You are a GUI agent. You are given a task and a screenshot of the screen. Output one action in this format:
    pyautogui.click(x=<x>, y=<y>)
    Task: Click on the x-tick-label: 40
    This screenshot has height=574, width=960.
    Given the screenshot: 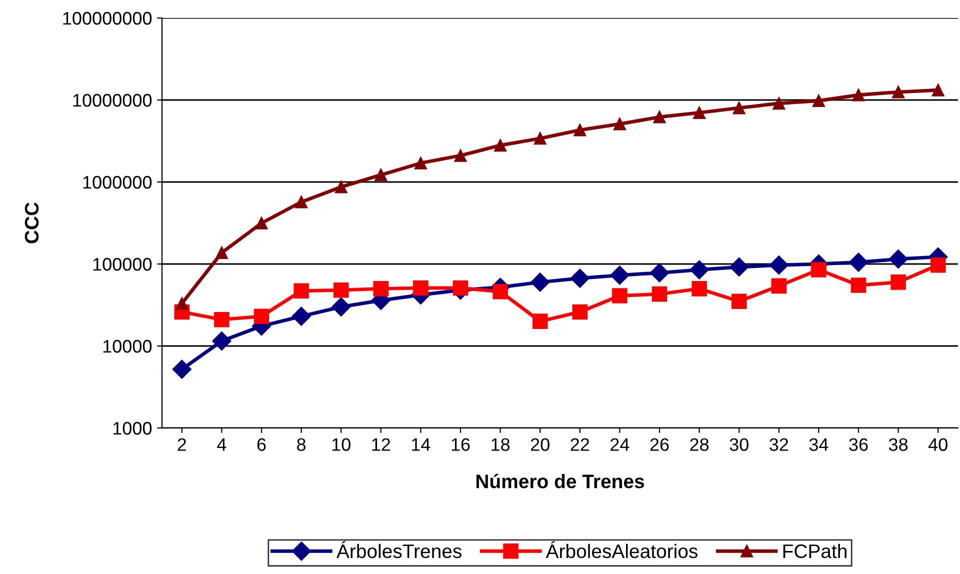 What is the action you would take?
    pyautogui.click(x=938, y=444)
    